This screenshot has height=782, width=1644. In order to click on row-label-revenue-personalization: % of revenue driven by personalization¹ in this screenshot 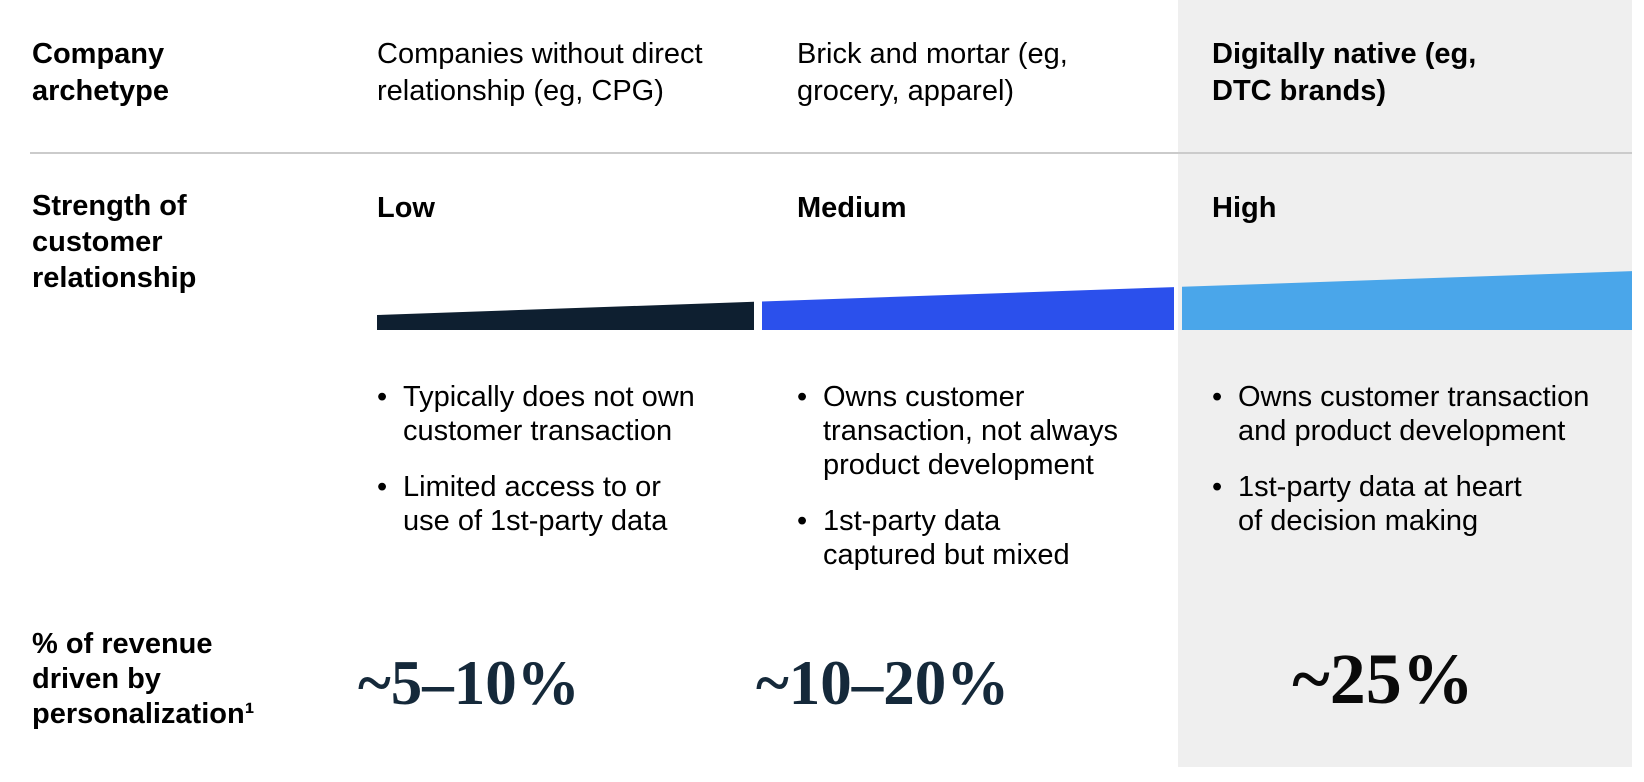, I will do `click(143, 679)`.